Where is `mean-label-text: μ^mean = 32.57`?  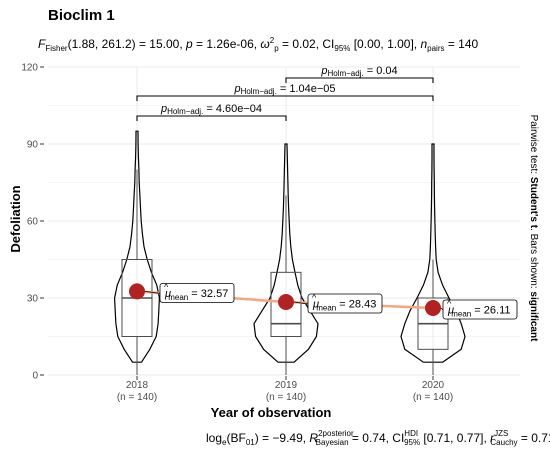
mean-label-text: μ^mean = 32.57 is located at coordinates (196, 292).